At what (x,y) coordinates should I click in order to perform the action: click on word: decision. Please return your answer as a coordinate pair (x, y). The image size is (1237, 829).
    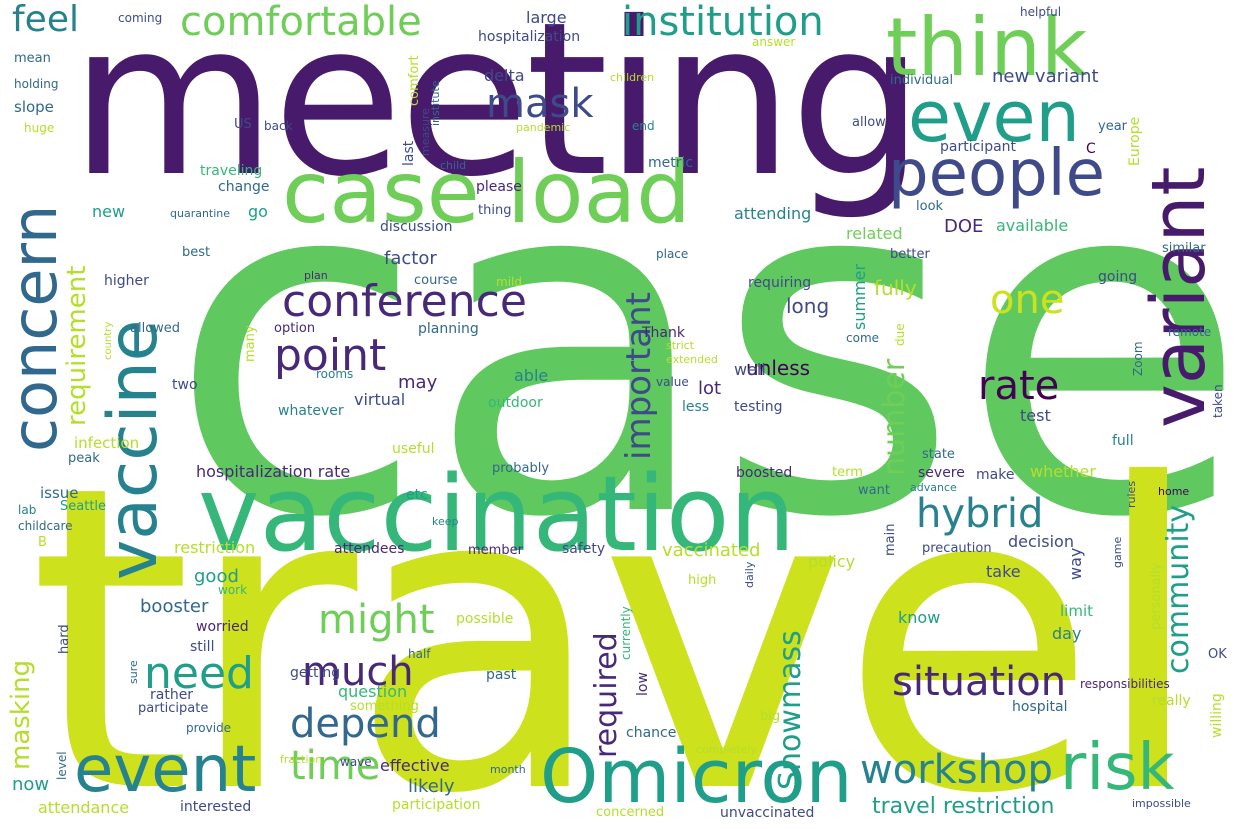
    Looking at the image, I should click on (1041, 541).